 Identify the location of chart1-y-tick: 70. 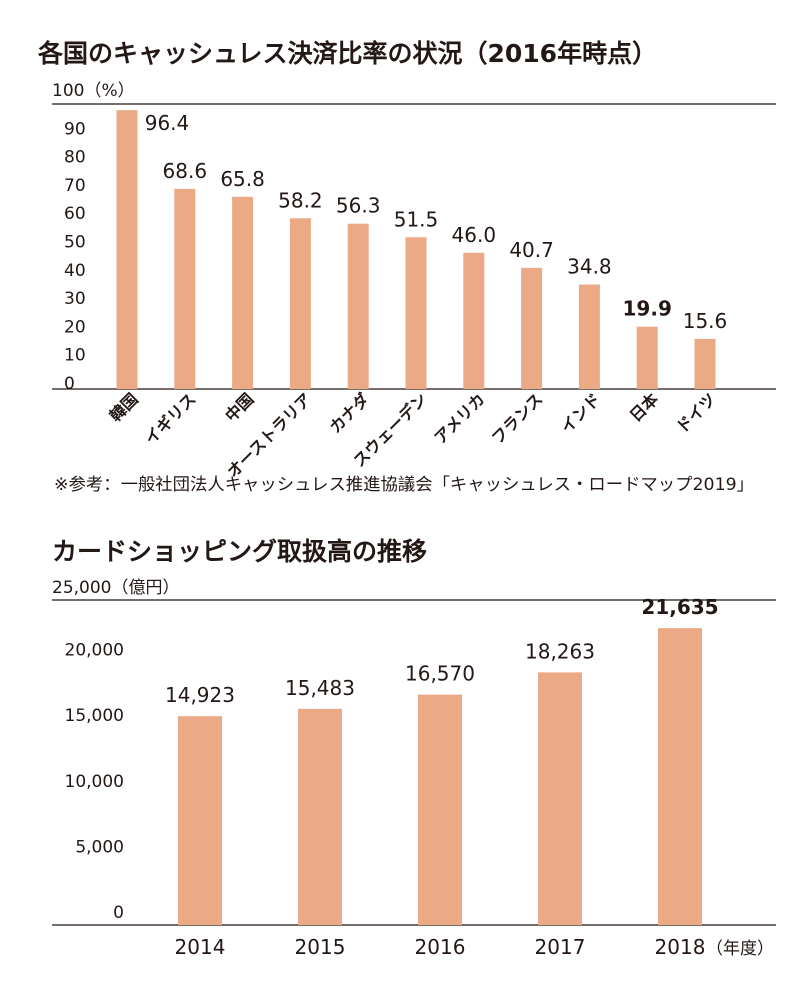
(75, 186).